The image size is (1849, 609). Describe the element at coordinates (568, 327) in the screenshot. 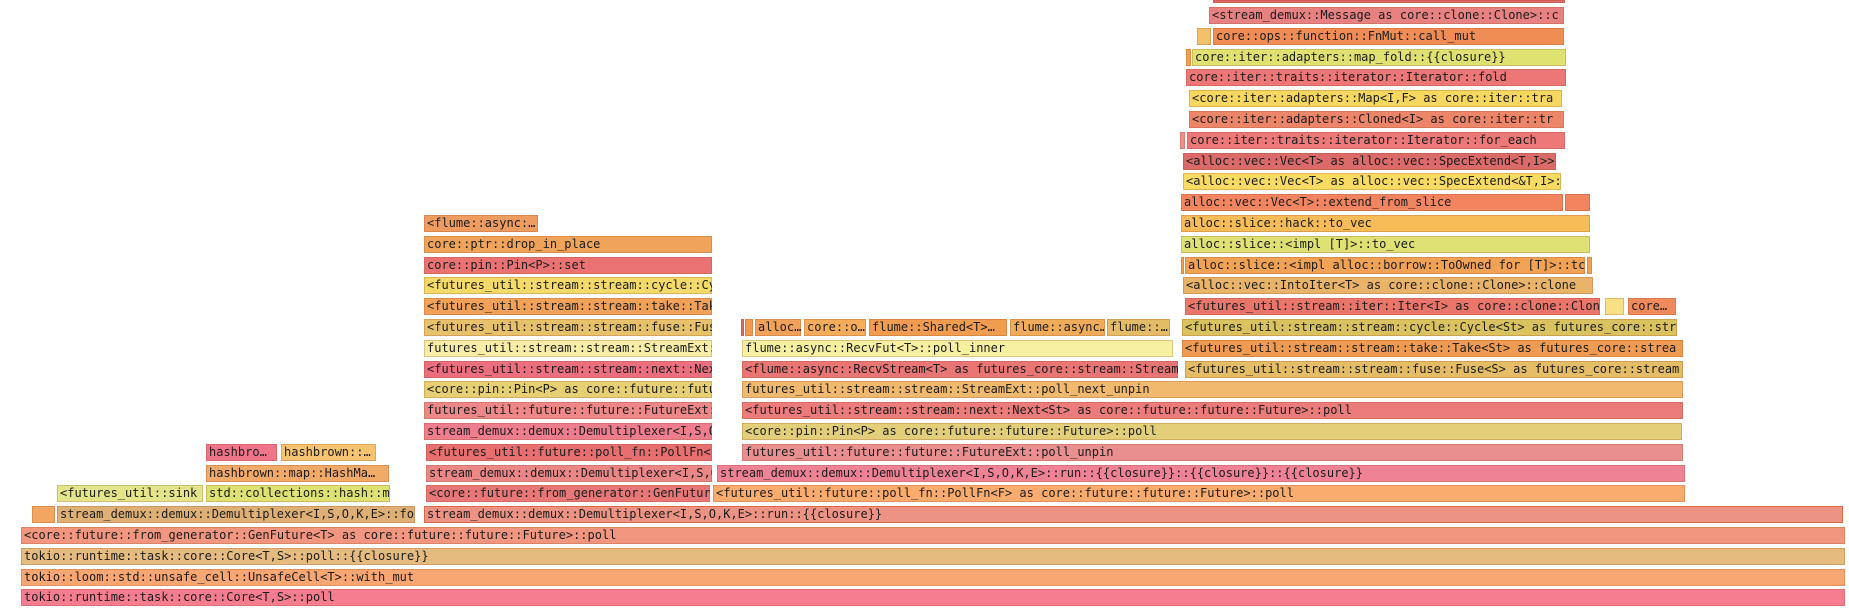

I see `flame-bar: <futures_util::stream::stream::fuse::Fus` at that location.